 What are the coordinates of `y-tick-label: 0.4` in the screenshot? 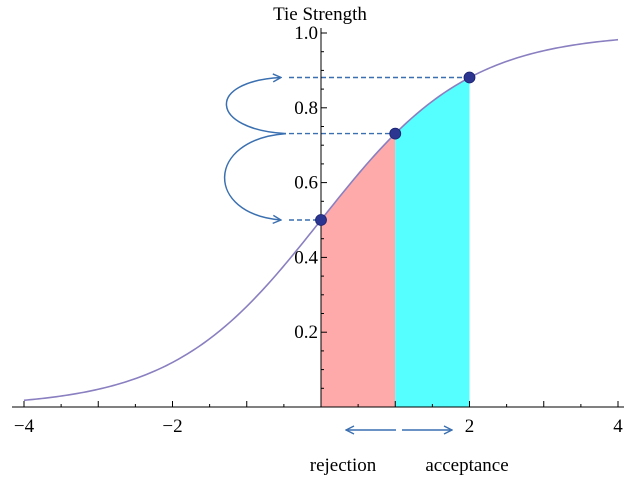 It's located at (306, 257).